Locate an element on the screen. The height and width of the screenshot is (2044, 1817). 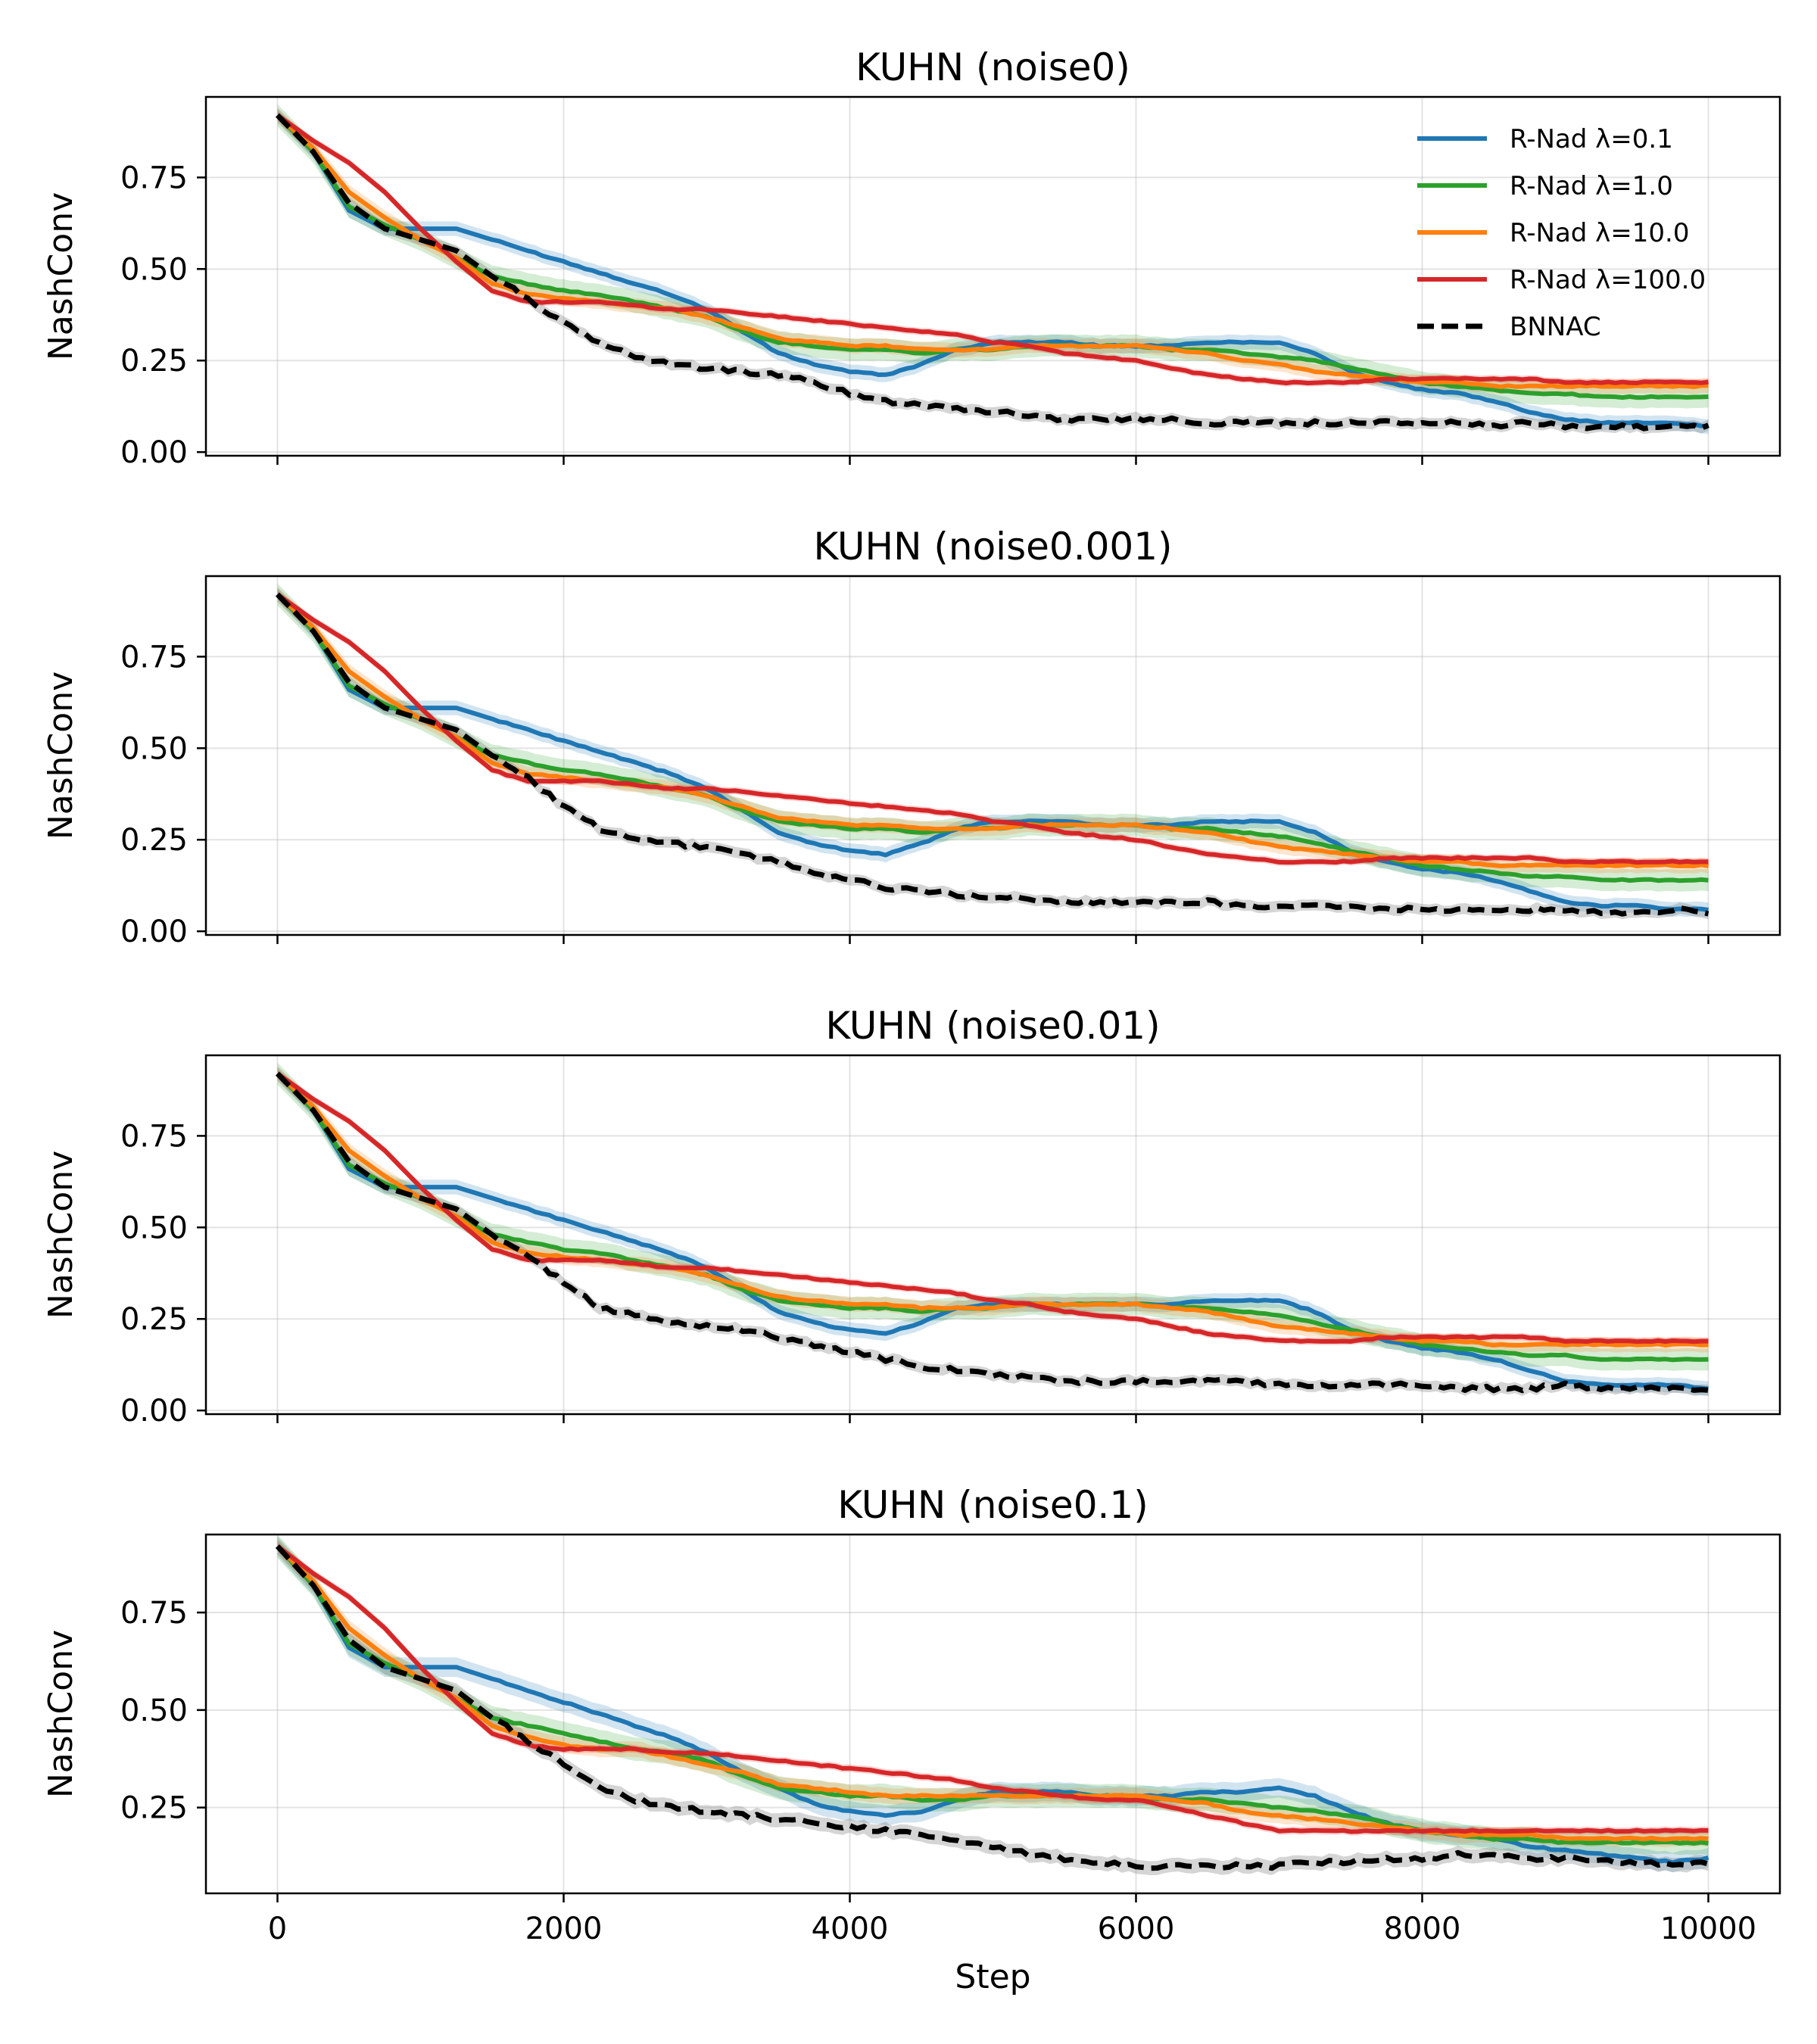
subplot-title: KUHN (noise0.001) is located at coordinates (993, 547).